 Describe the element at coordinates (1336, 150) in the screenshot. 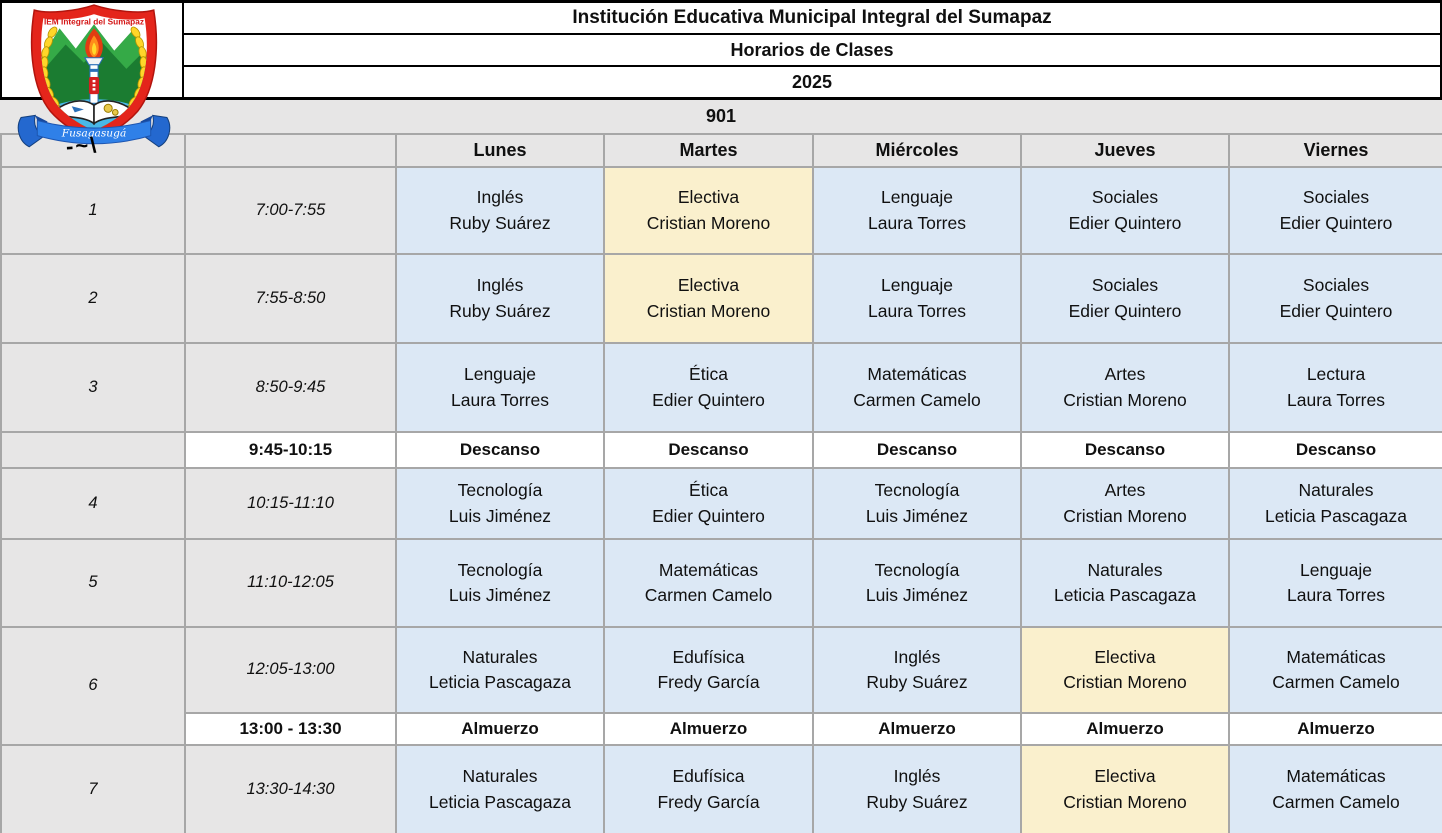

I see `day-header-viernes: Viernes` at that location.